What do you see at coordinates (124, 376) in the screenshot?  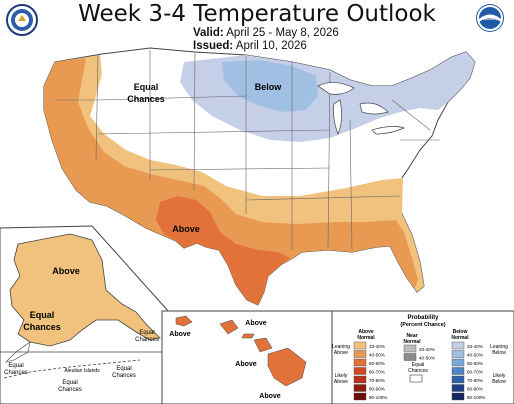 I see `label-ak4-chances: Chances` at bounding box center [124, 376].